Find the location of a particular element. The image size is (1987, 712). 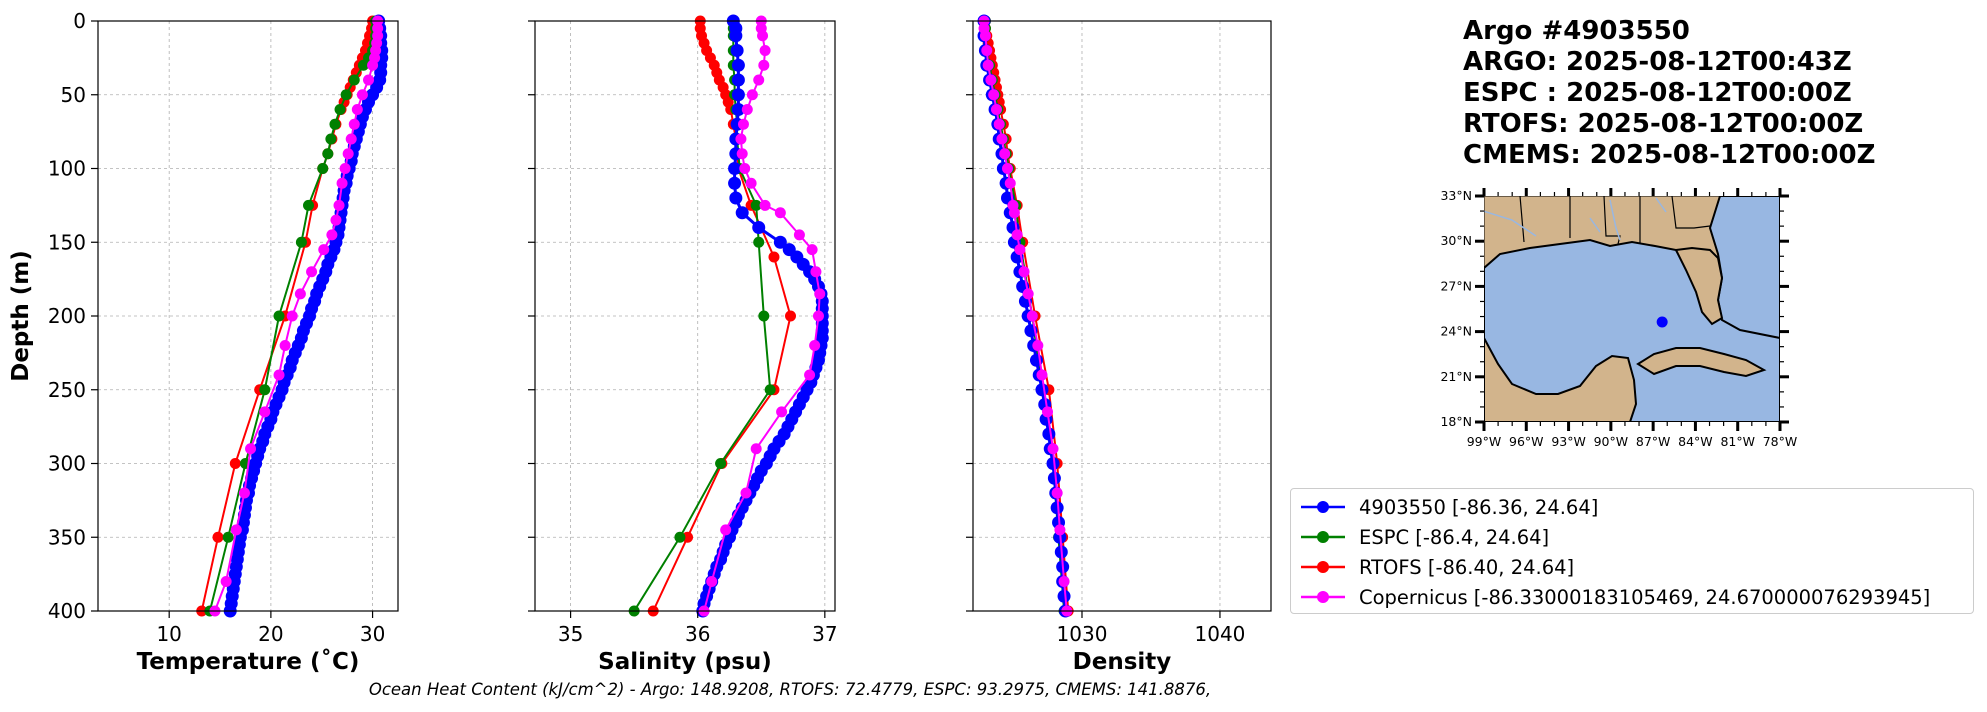

legend-swatch-espc is located at coordinates (1323, 537).